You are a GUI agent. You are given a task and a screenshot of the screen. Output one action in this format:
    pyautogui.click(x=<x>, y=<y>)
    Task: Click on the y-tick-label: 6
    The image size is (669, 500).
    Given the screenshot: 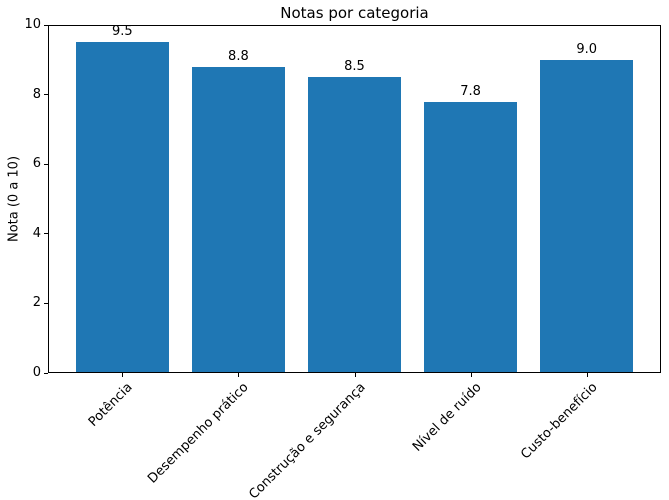 What is the action you would take?
    pyautogui.click(x=36, y=164)
    